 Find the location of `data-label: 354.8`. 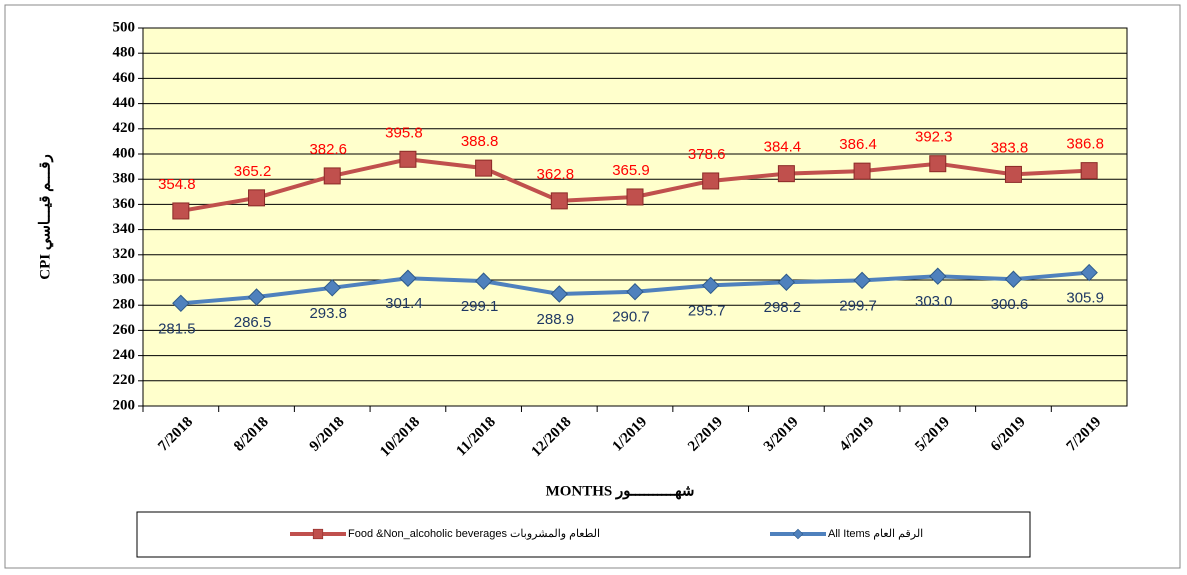

data-label: 354.8 is located at coordinates (177, 184).